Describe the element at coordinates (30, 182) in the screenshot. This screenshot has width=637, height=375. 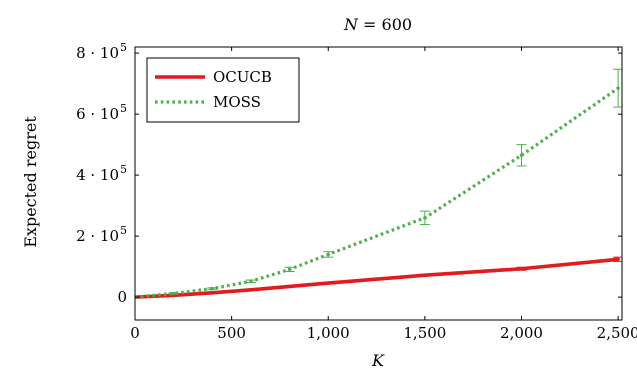
I see `y-axis-label: Expected regret` at that location.